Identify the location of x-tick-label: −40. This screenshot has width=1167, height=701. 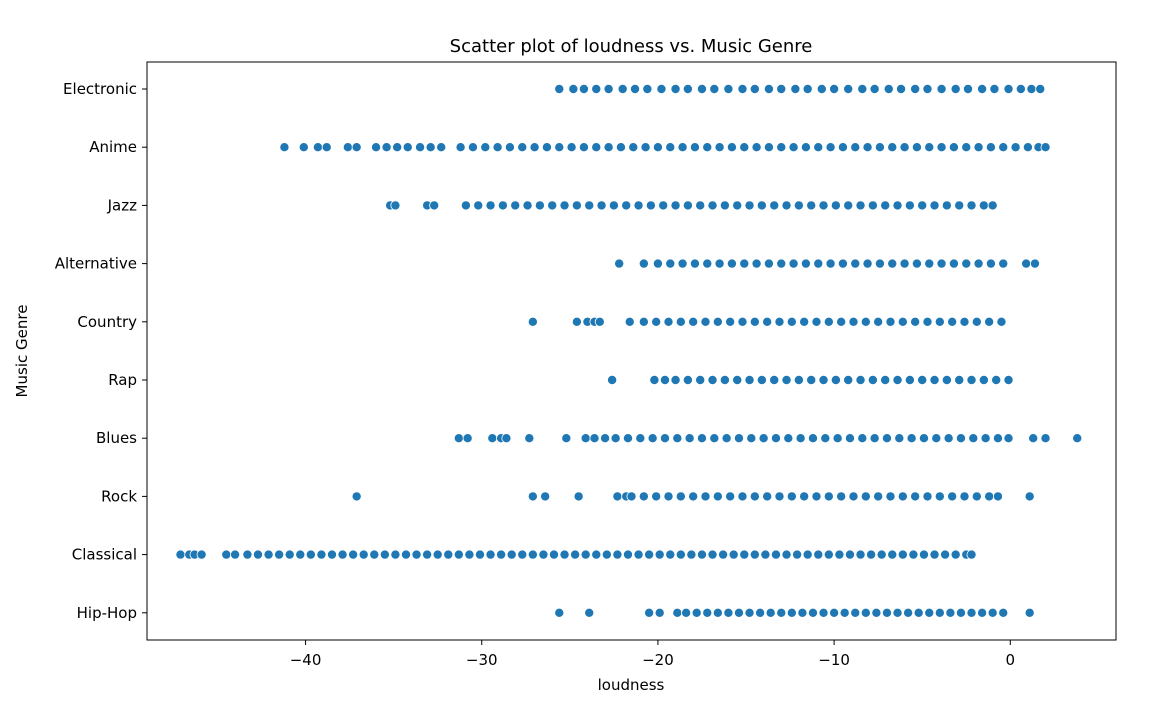
(306, 660).